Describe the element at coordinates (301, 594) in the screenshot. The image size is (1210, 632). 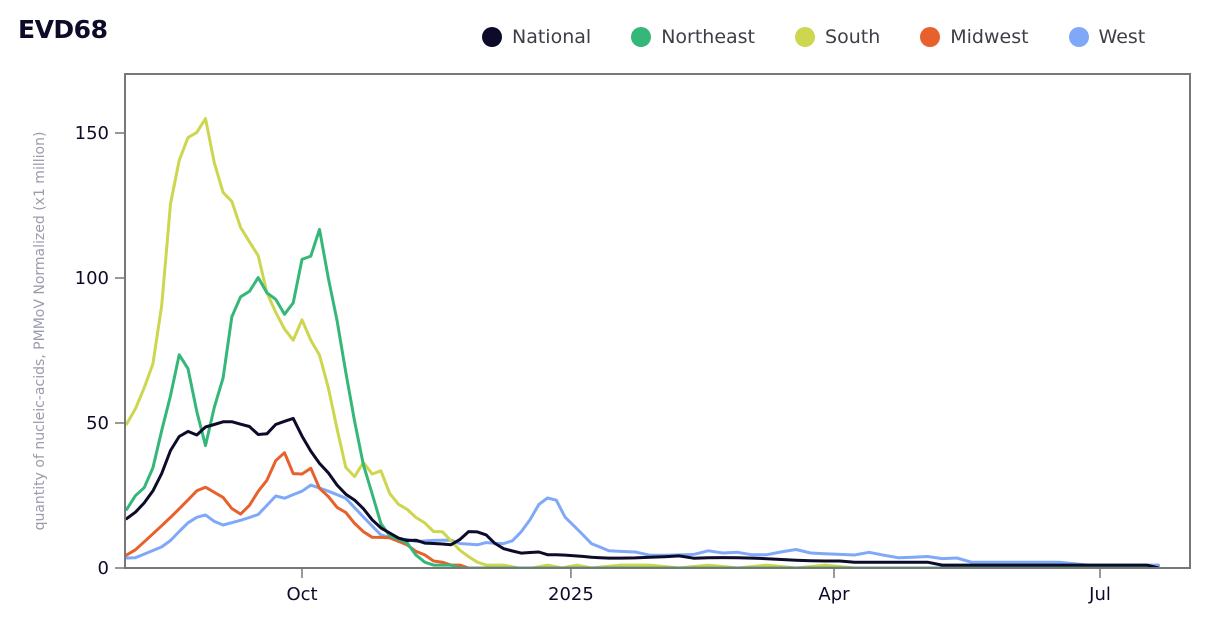
I see `x-tick-label: Oct` at that location.